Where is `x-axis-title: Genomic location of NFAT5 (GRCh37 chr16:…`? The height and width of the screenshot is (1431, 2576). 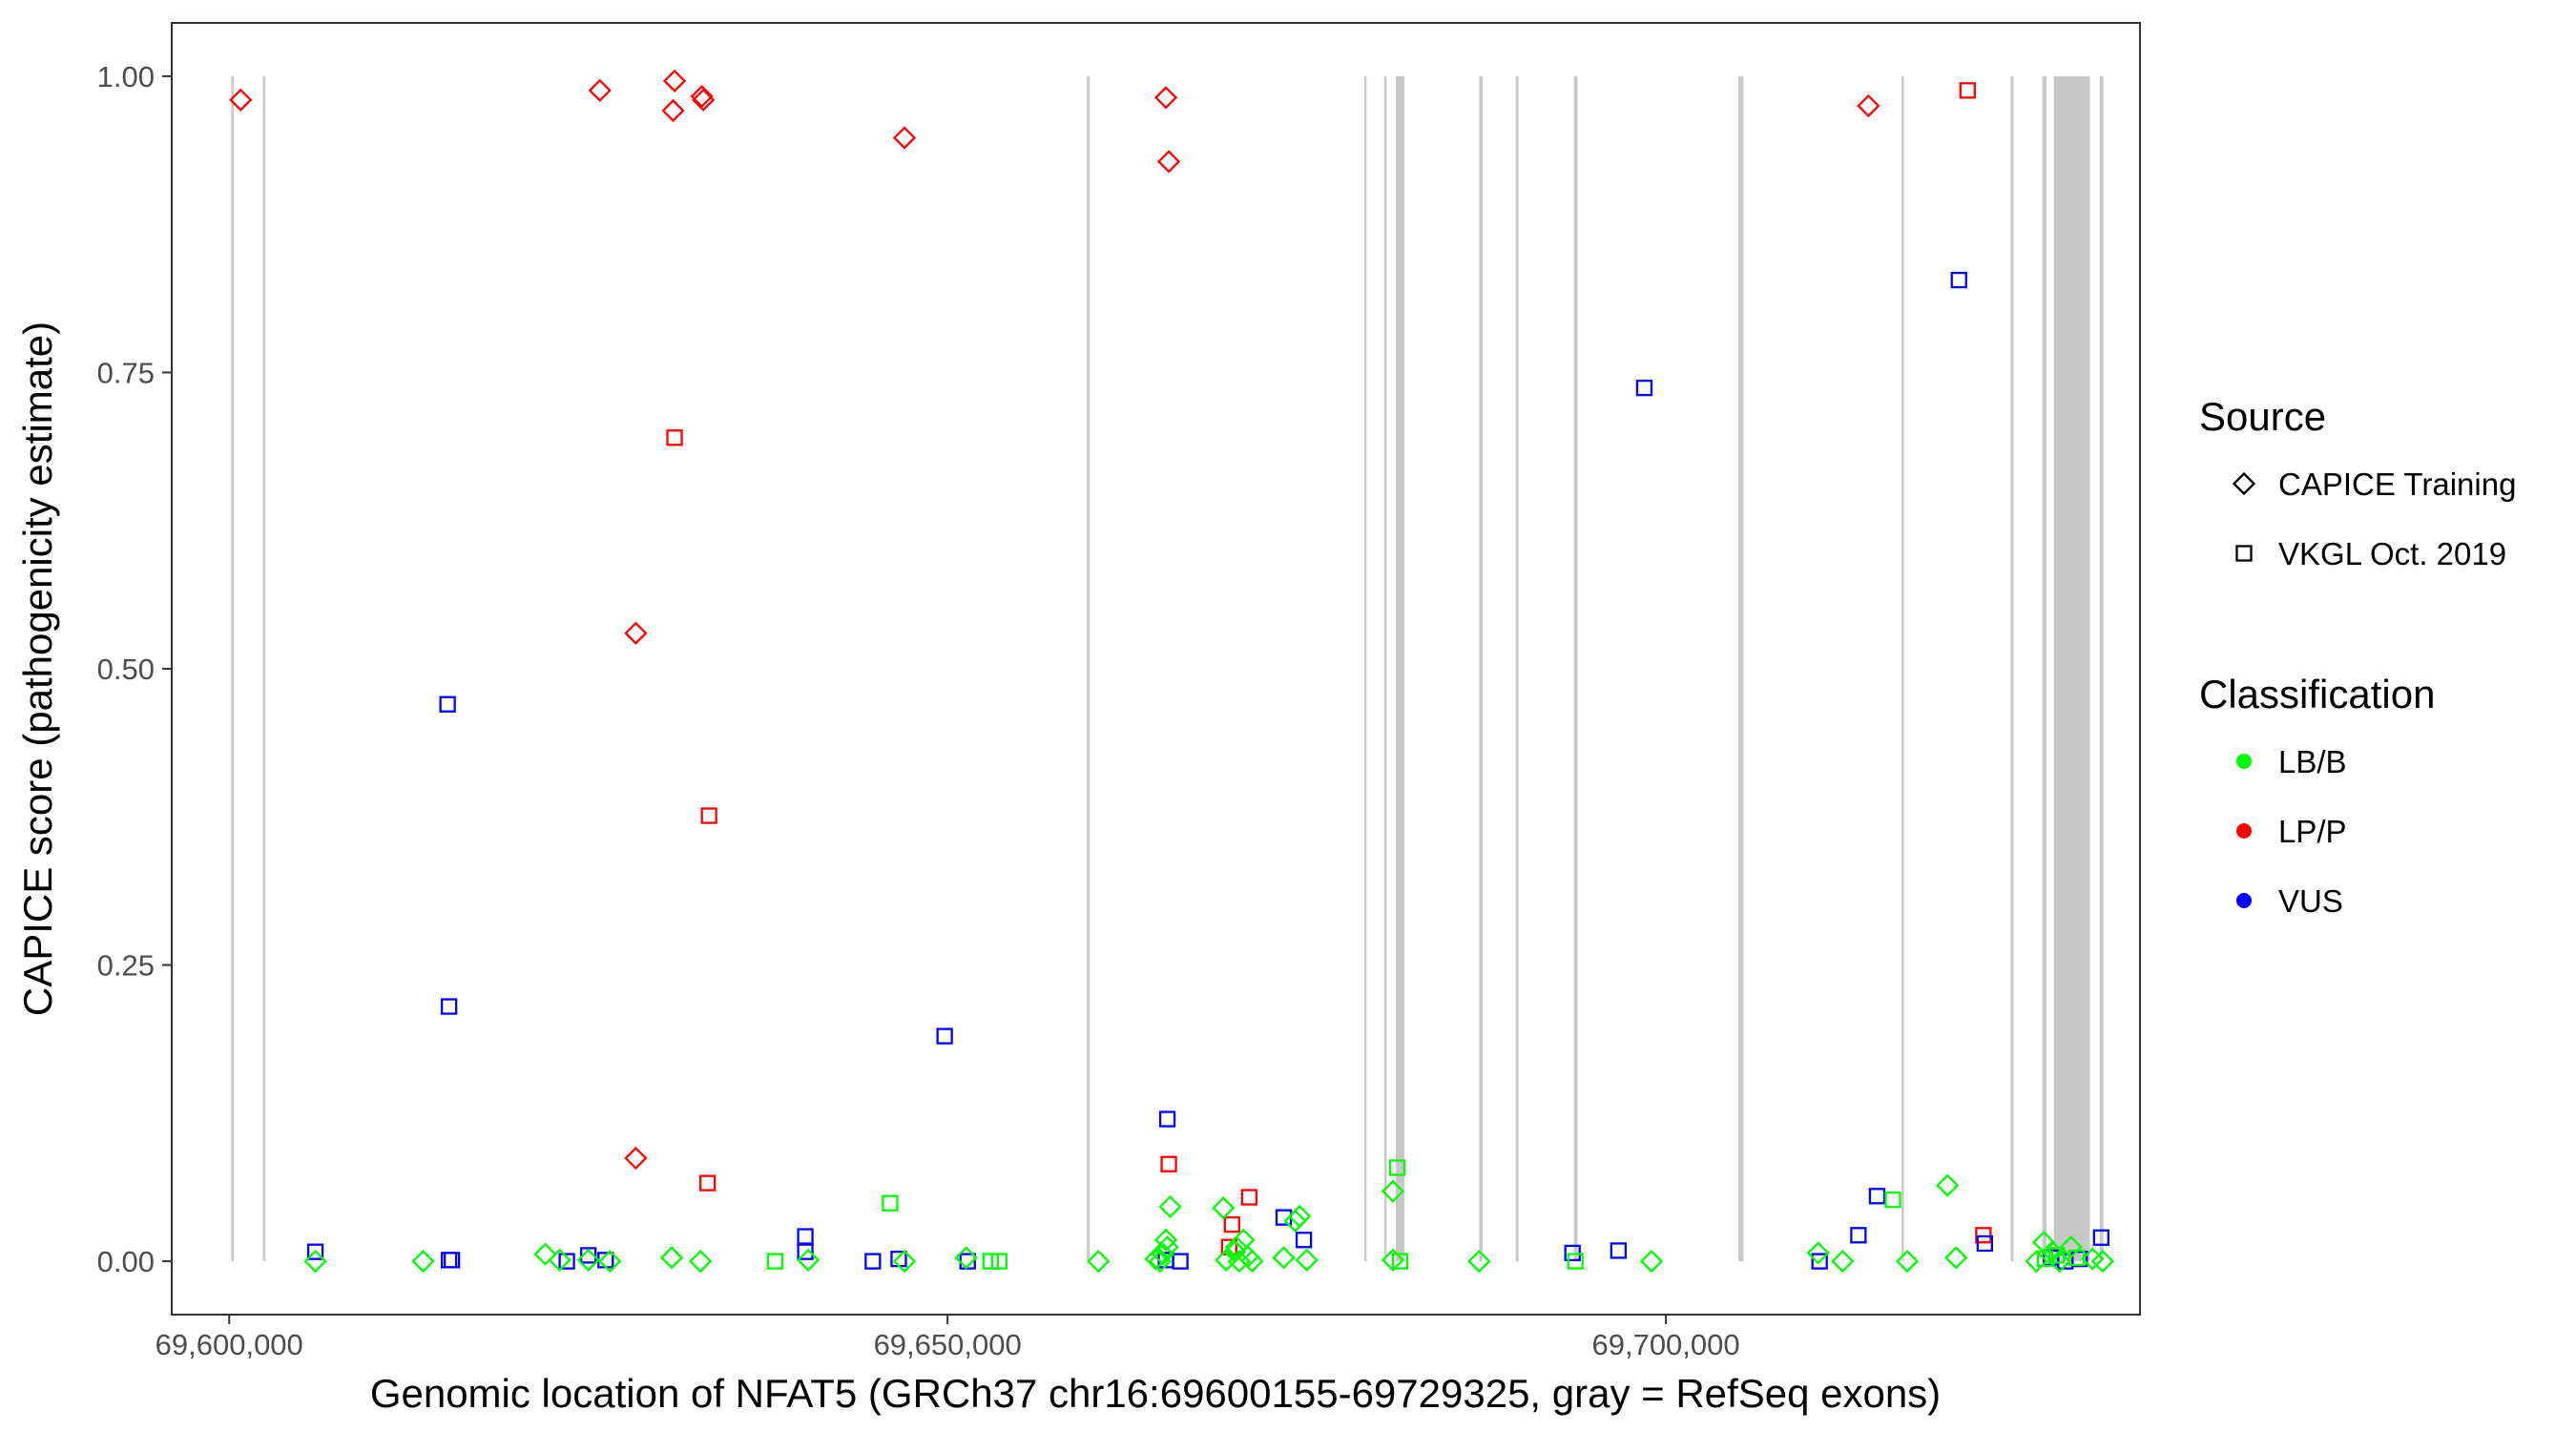 x-axis-title: Genomic location of NFAT5 (GRCh37 chr16:… is located at coordinates (1155, 1393).